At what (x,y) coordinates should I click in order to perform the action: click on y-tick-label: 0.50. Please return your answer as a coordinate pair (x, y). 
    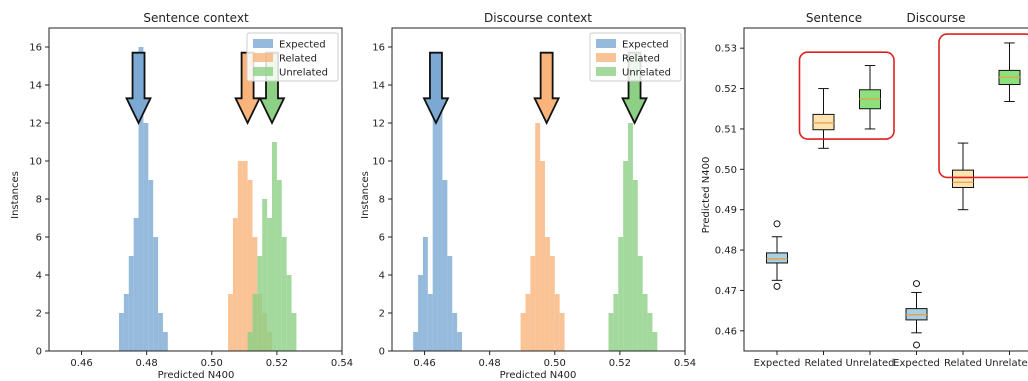
    Looking at the image, I should click on (726, 170).